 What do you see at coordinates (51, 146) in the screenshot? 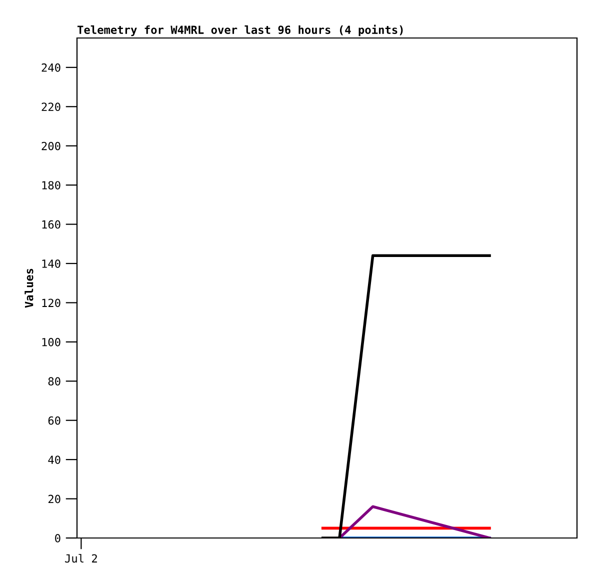
I see `y-tick-label: 200` at bounding box center [51, 146].